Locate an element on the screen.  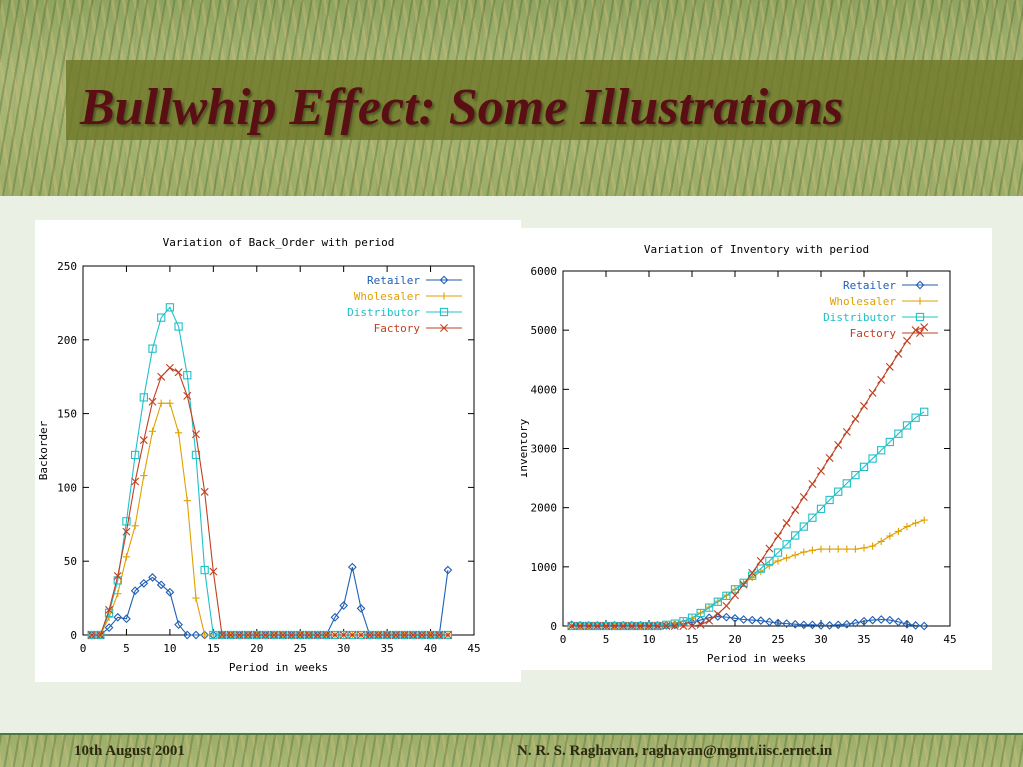
x-tick-label: 35 is located at coordinates (863, 639).